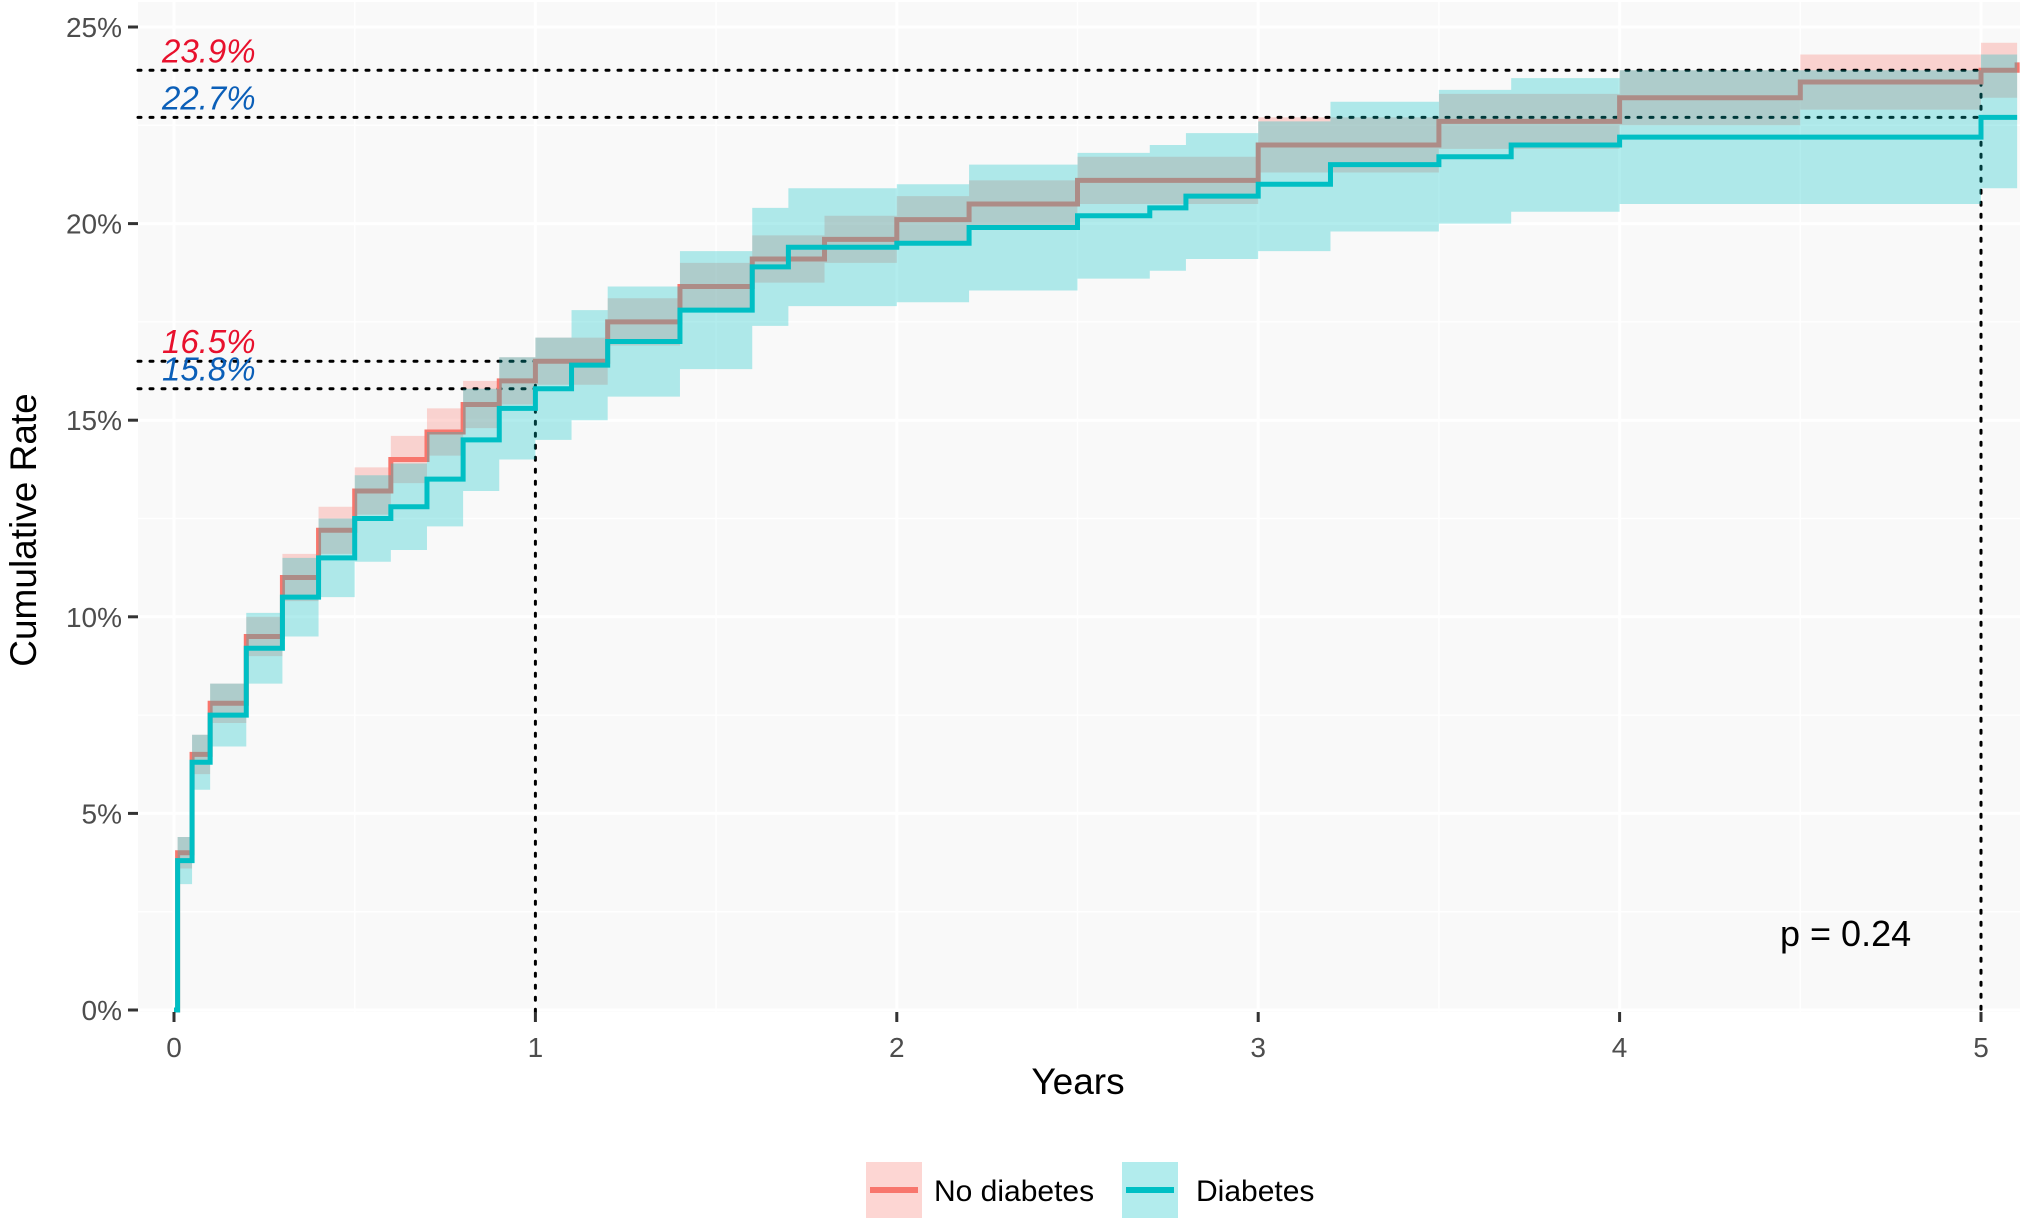 The image size is (2022, 1230). Describe the element at coordinates (1258, 1047) in the screenshot. I see `x-tick-label: 3` at that location.